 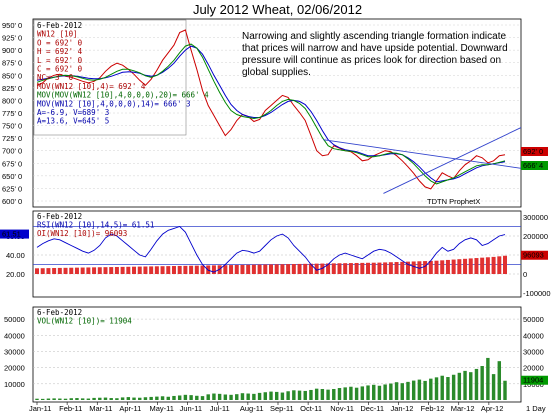 What do you see at coordinates (110, 77) in the screenshot?
I see `price-legend-box` at bounding box center [110, 77].